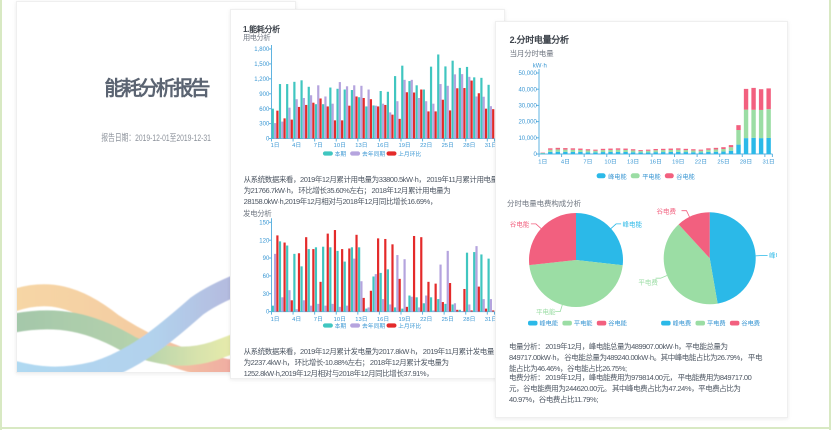 The image size is (831, 430). I want to click on svg-text: 10,000, so click(527, 139).